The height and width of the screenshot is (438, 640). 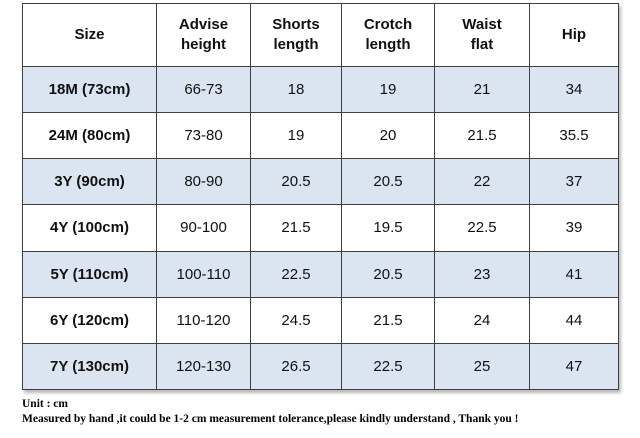 I want to click on header-shorts-length: Shorts length, so click(x=296, y=35).